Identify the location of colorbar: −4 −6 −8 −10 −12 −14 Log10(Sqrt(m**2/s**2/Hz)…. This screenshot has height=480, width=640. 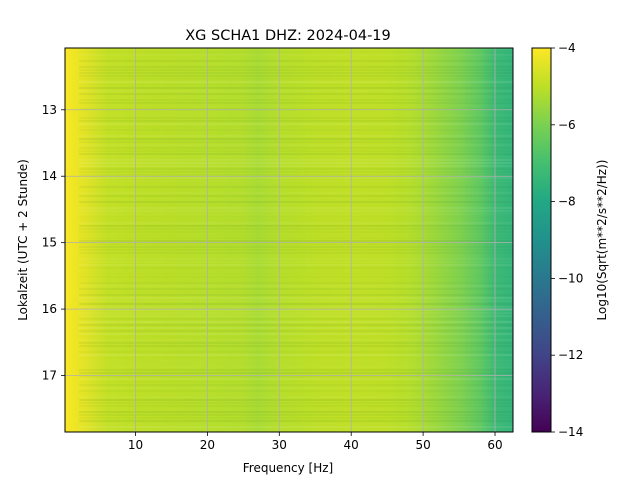
(570, 240).